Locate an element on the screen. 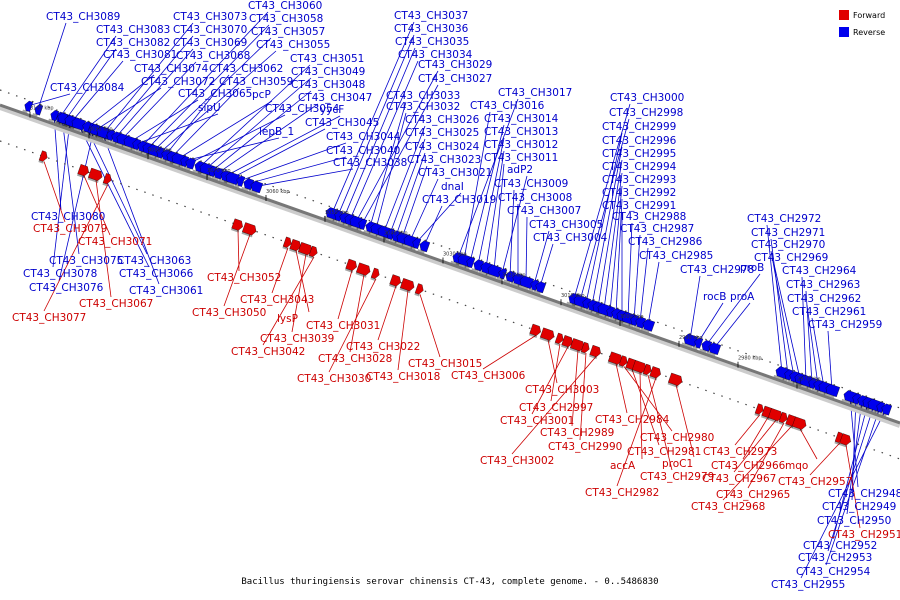  forward-gene-label: CT43_CH3042 is located at coordinates (268, 352).